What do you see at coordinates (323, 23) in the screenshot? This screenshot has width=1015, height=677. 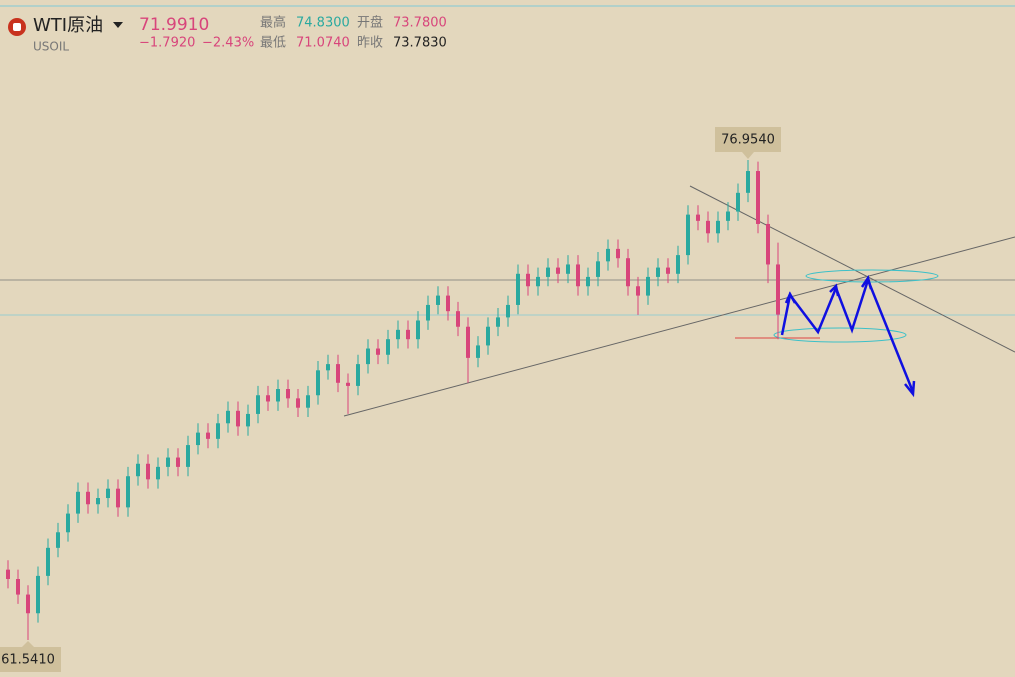 I see `high-value: 74.8300` at bounding box center [323, 23].